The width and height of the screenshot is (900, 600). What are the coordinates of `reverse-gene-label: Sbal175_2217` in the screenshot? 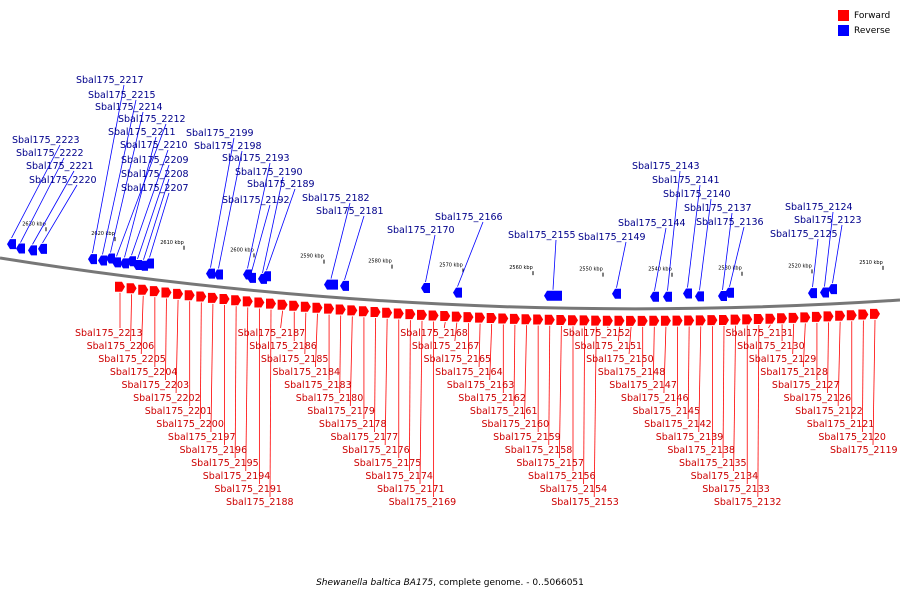 It's located at (110, 80).